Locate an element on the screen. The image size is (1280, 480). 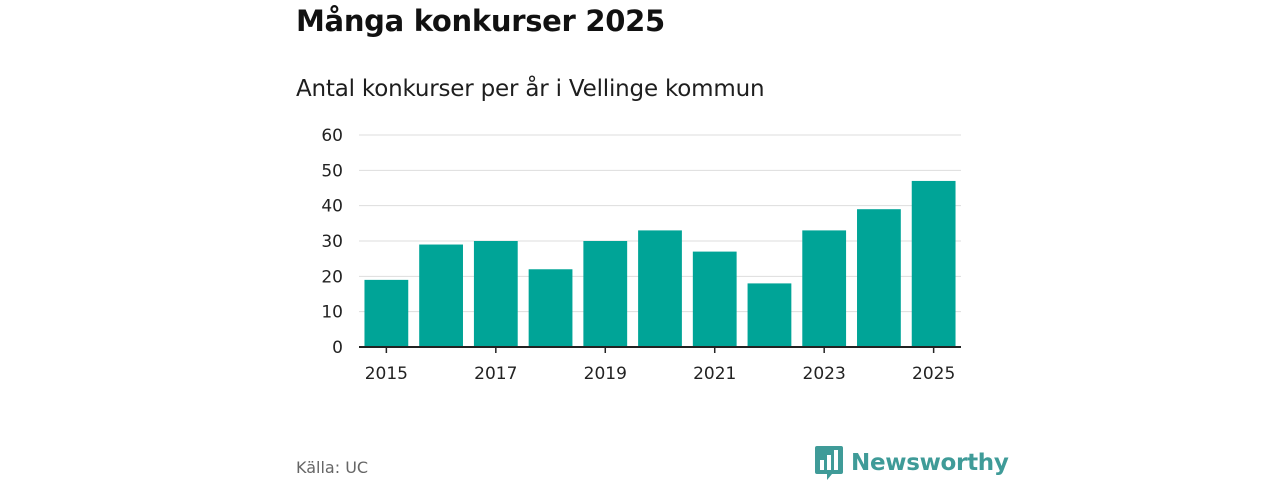
brand-name: Newsworthy is located at coordinates (930, 463).